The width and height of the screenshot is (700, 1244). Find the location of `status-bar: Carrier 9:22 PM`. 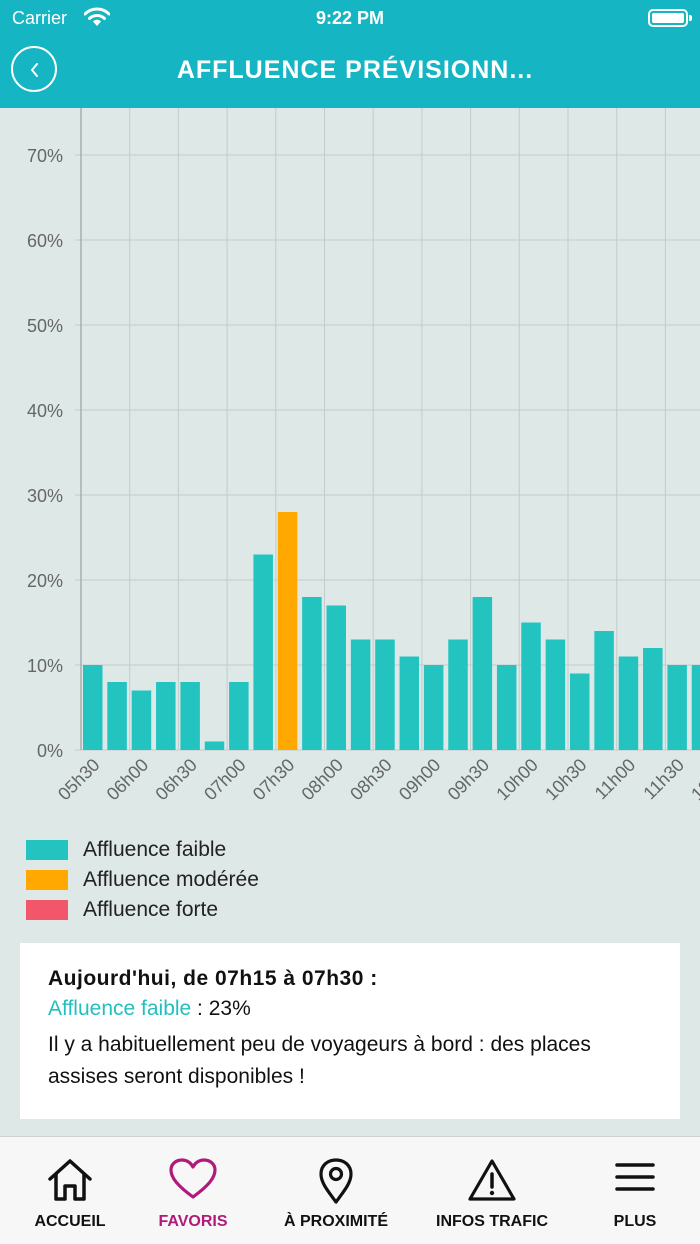

status-bar: Carrier 9:22 PM is located at coordinates (350, 18).